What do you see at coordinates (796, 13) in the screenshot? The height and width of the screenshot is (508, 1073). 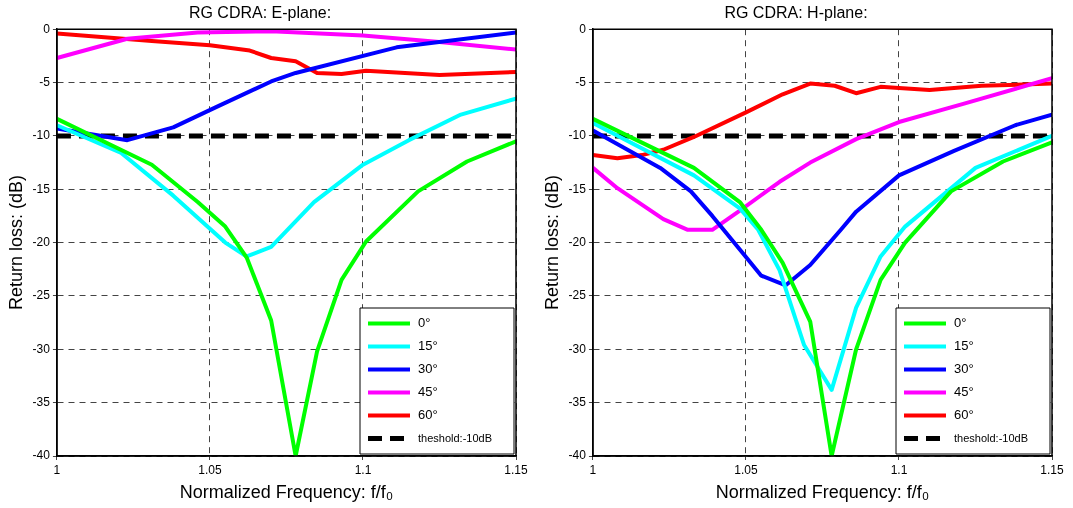 I see `chart-title: RG CDRA: H-plane:` at bounding box center [796, 13].